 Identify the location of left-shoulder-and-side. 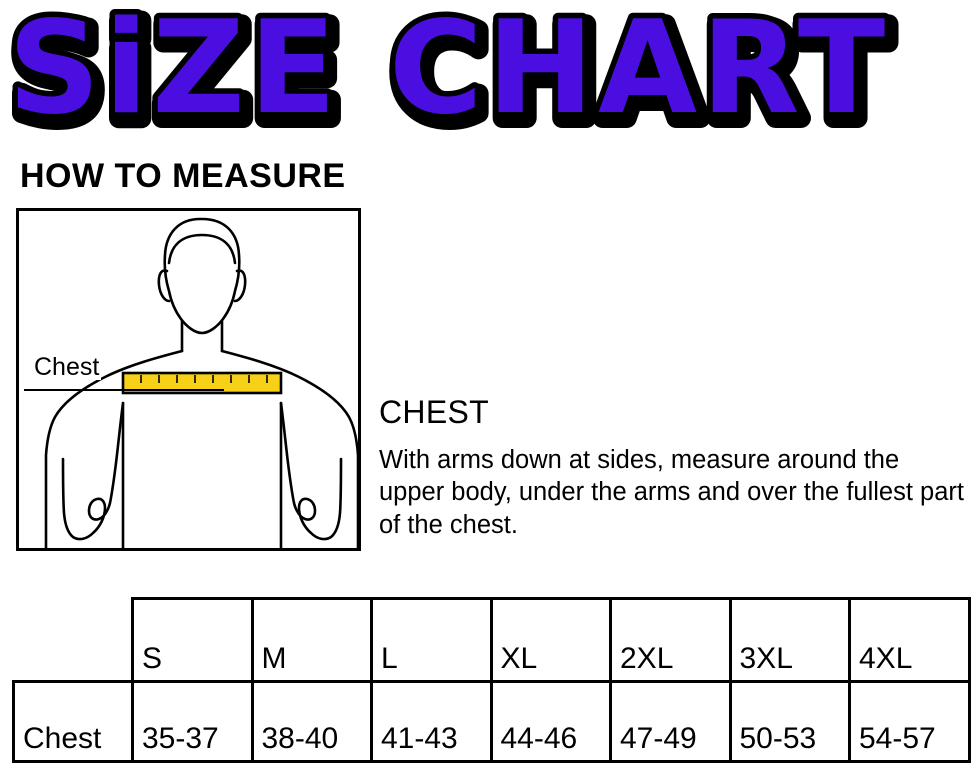
(114, 448).